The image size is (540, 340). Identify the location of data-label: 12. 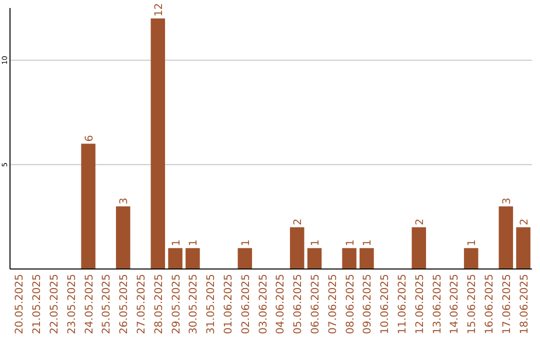
(158, 9).